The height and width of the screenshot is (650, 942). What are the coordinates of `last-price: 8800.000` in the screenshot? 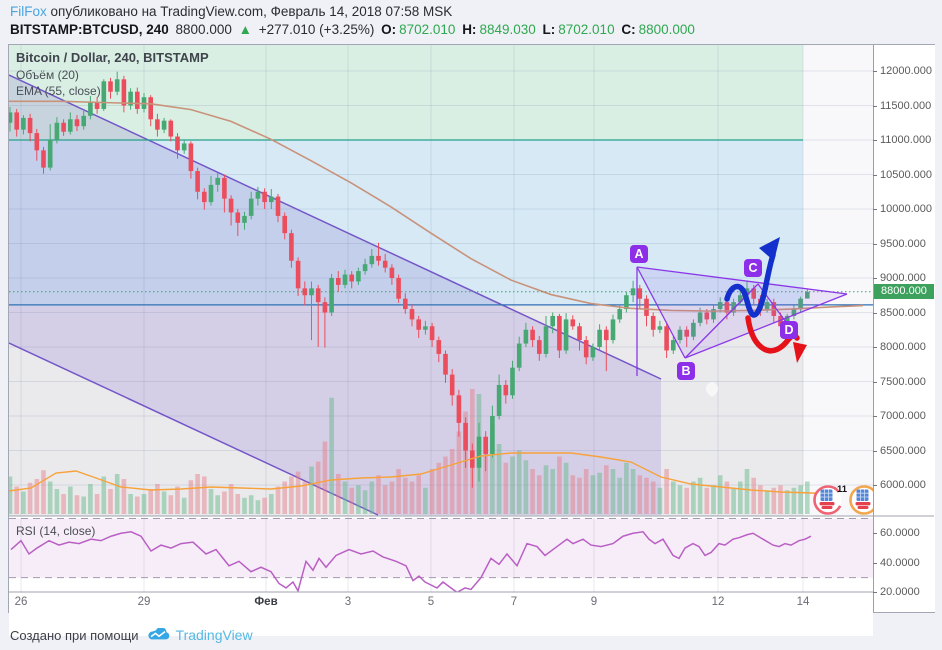 It's located at (203, 29).